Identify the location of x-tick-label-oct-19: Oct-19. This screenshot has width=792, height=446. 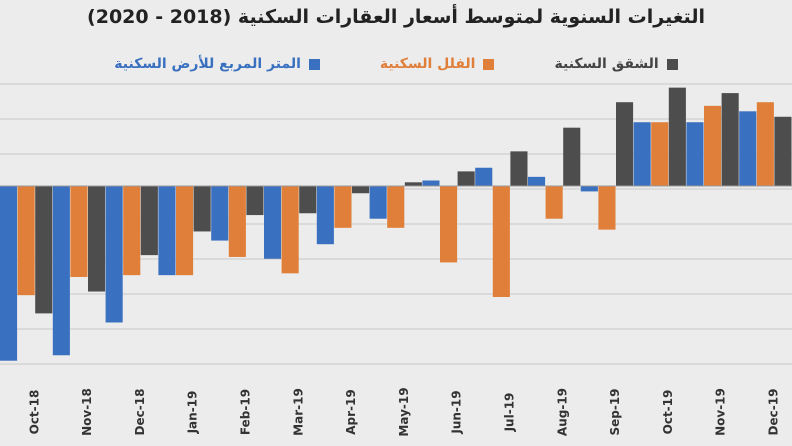
(668, 412).